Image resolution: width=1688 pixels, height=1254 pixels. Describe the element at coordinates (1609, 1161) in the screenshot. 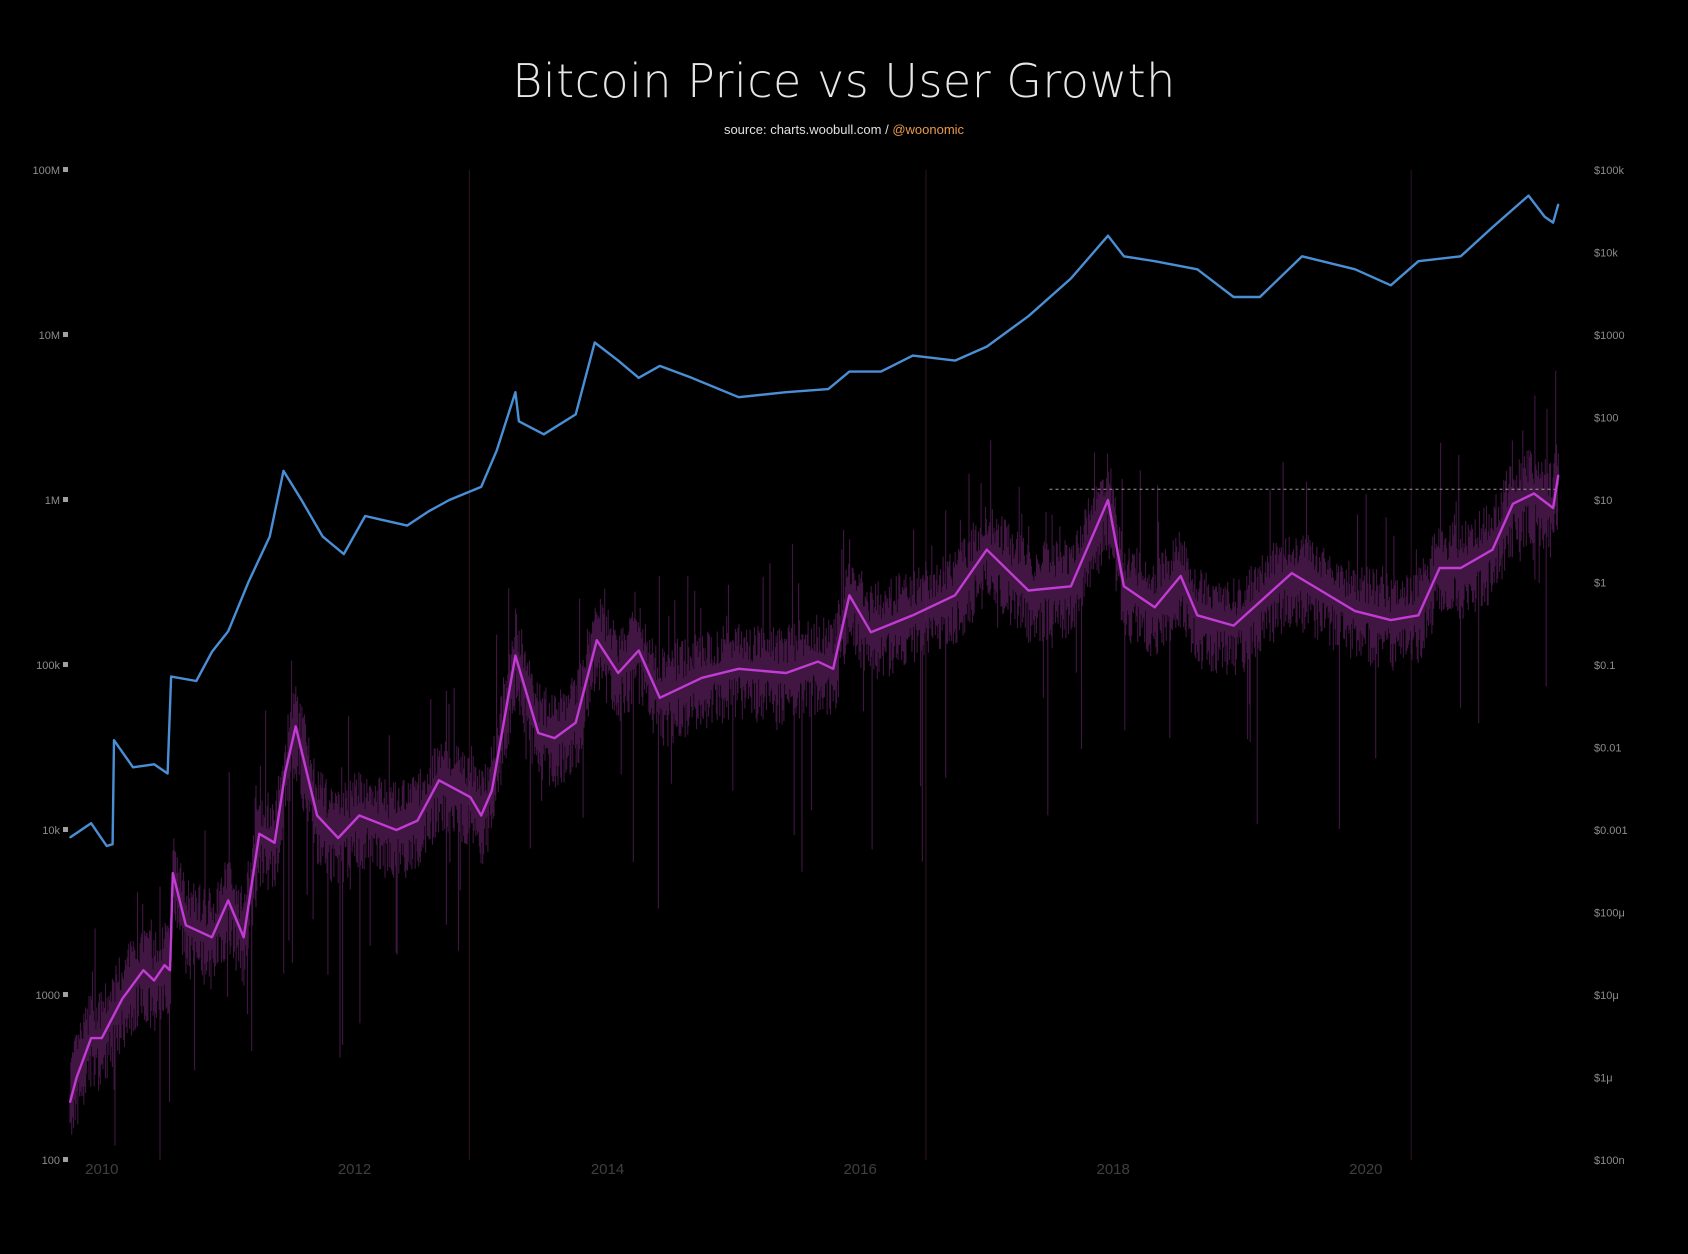

I see `y-right-tick-label-12: $100n` at that location.